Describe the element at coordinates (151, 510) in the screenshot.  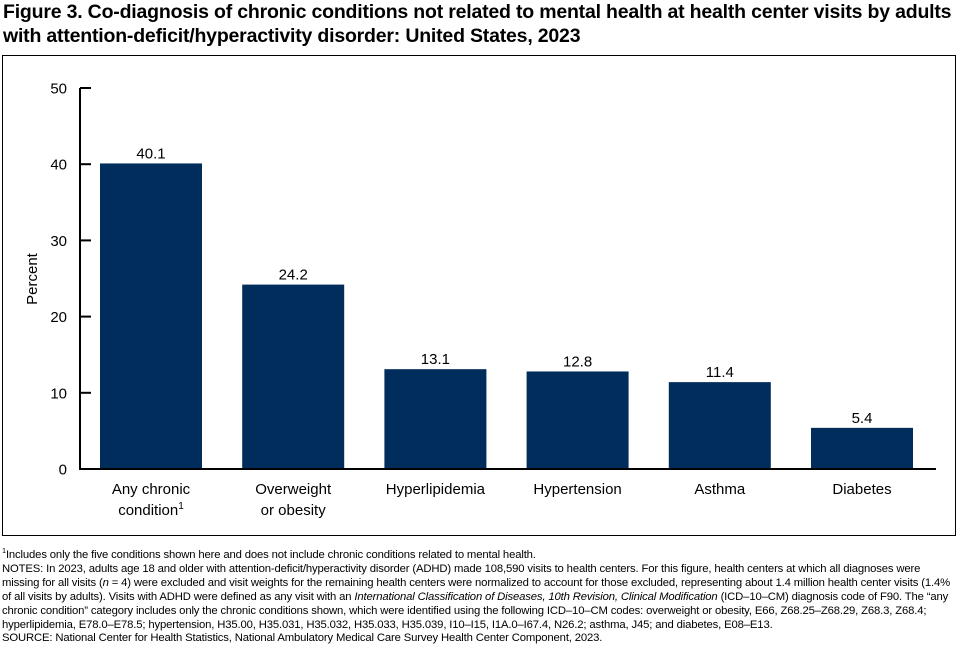
I see `x-tick-label: condition1` at that location.